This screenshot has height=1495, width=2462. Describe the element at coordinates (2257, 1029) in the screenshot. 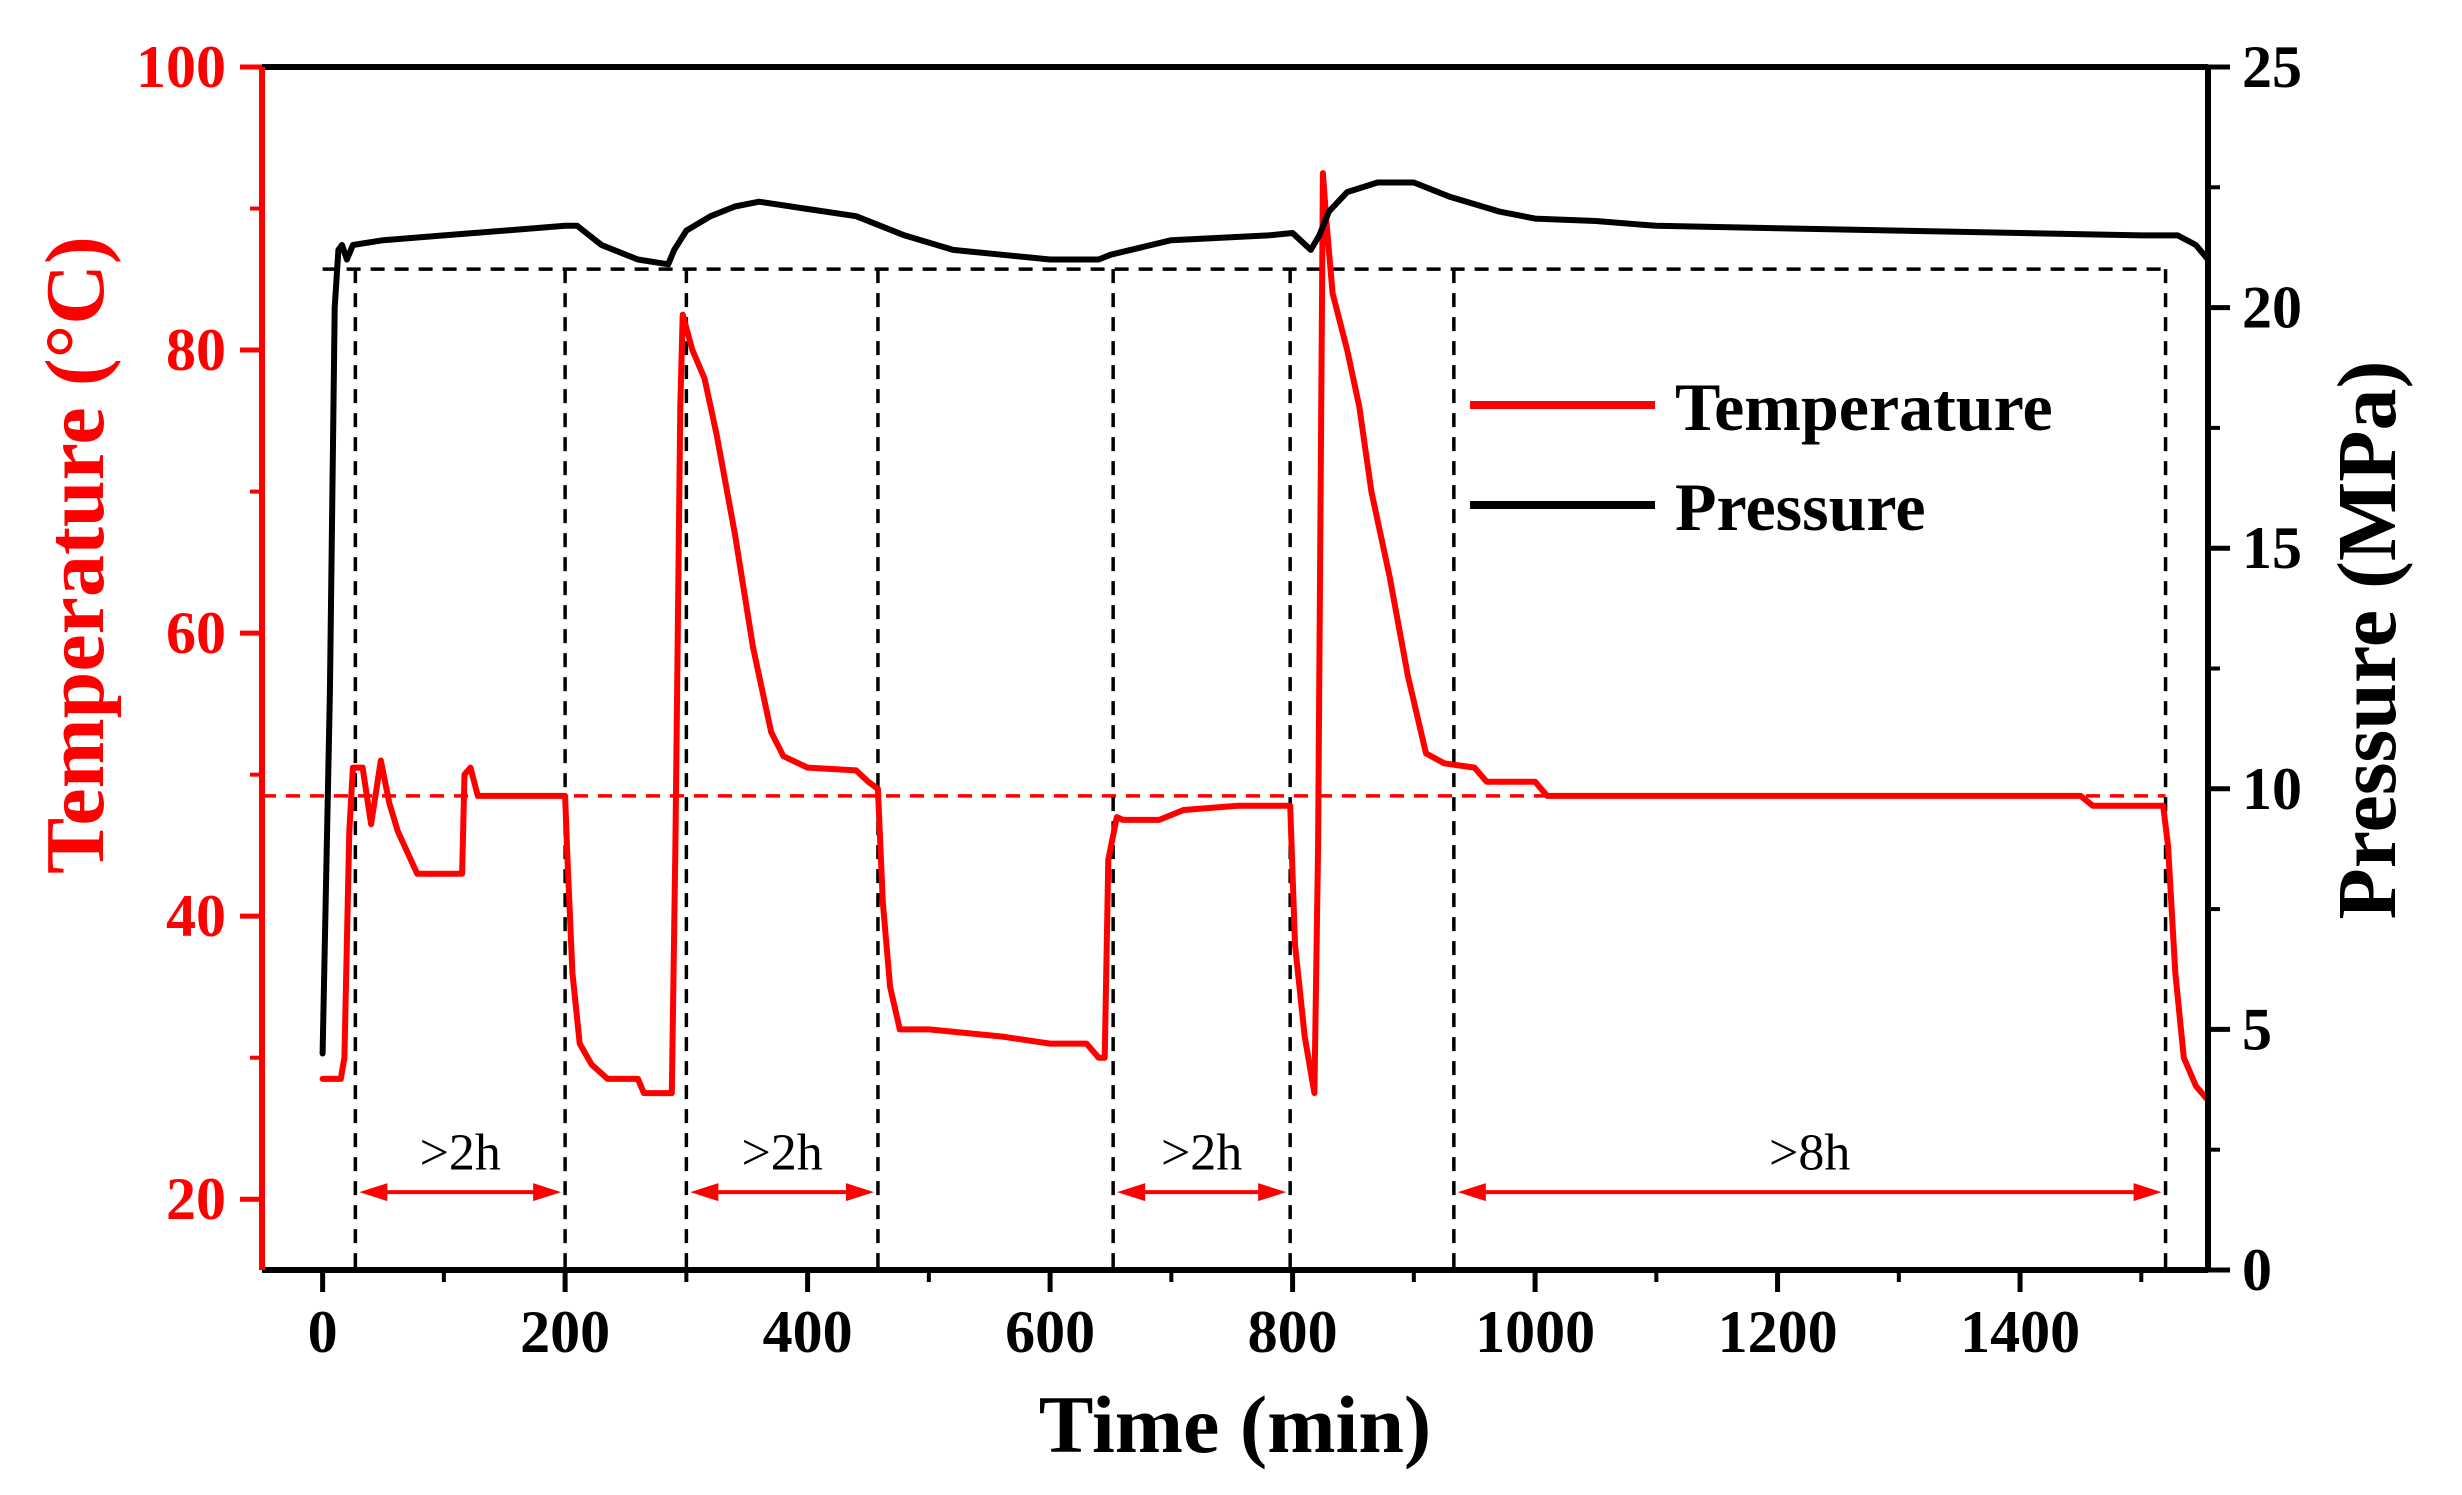

I see `right-tick-label: 5` at that location.